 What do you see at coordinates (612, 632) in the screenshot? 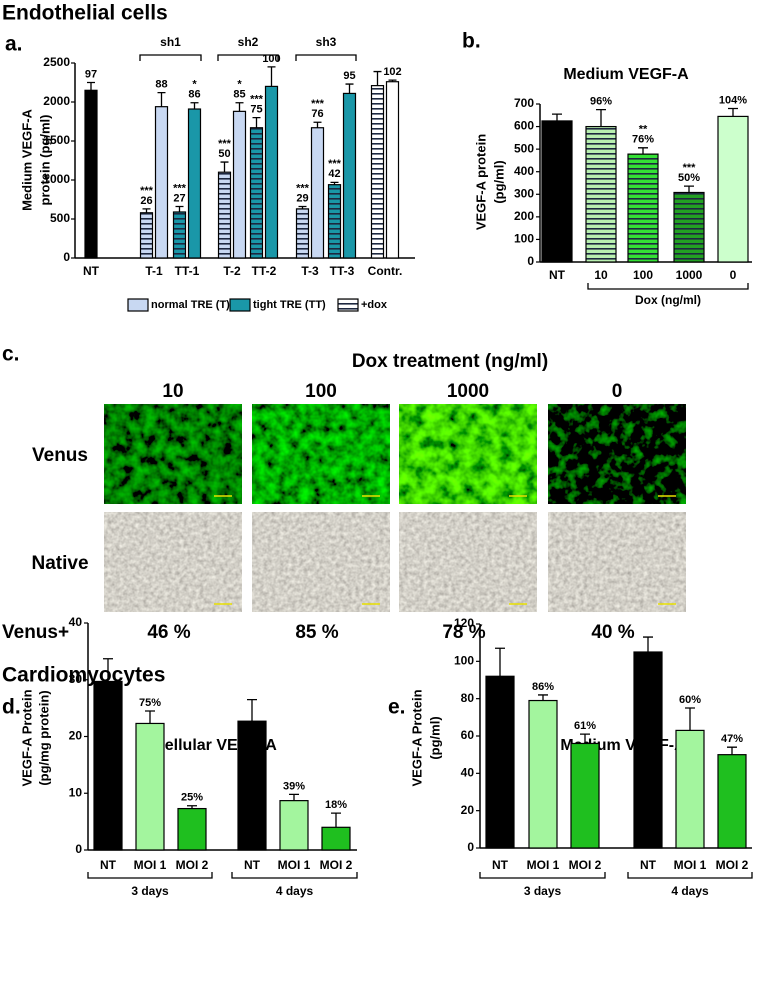
I see `summary-value: 40 %` at bounding box center [612, 632].